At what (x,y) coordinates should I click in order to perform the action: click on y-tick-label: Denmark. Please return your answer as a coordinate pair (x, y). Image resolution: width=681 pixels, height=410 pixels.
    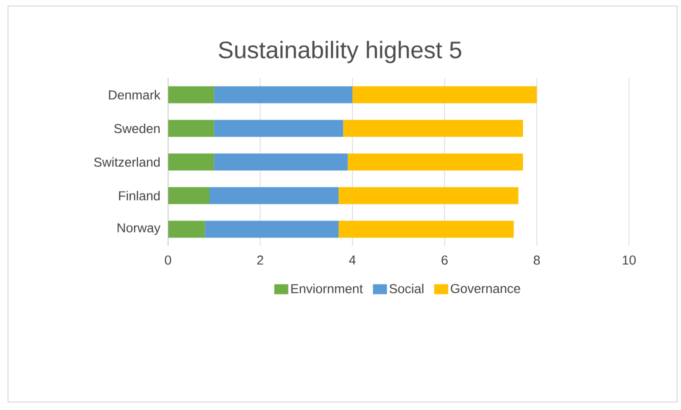
    Looking at the image, I should click on (134, 95).